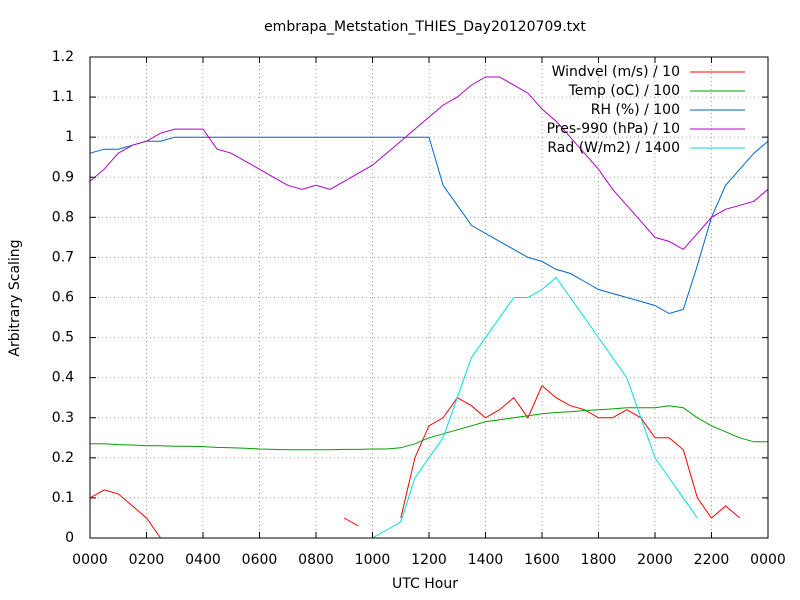 The width and height of the screenshot is (800, 600). I want to click on y-tick-label: 0.7, so click(63, 257).